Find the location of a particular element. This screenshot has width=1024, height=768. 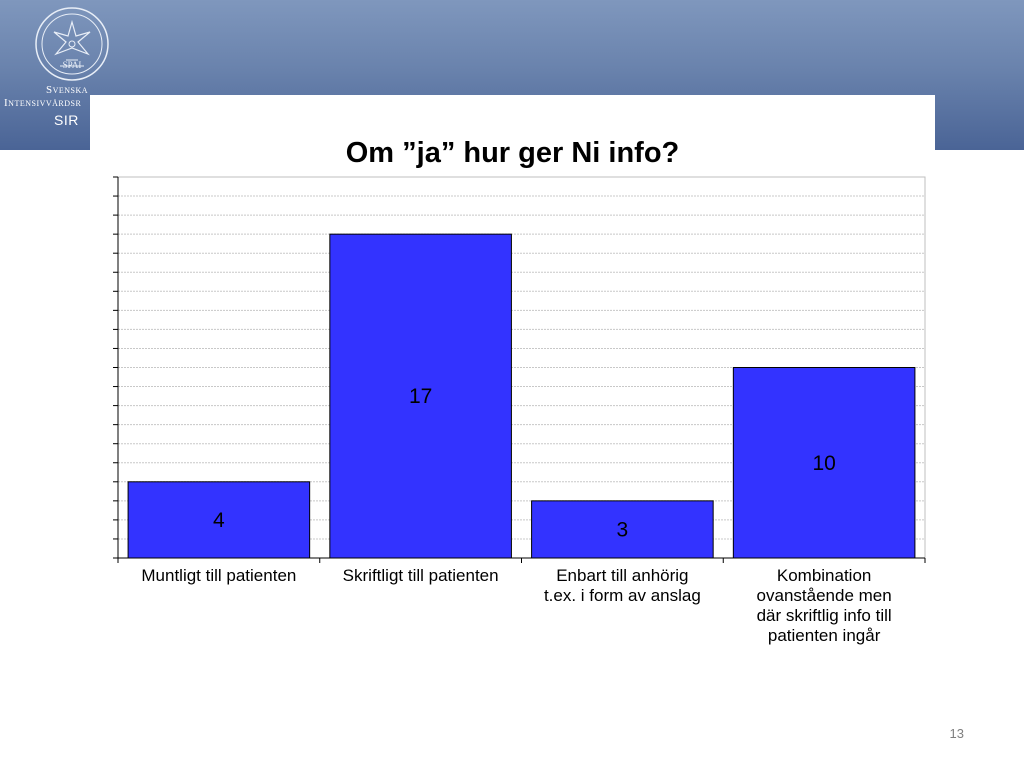

category-label-line: Skriftligt till patienten is located at coordinates (420, 575).